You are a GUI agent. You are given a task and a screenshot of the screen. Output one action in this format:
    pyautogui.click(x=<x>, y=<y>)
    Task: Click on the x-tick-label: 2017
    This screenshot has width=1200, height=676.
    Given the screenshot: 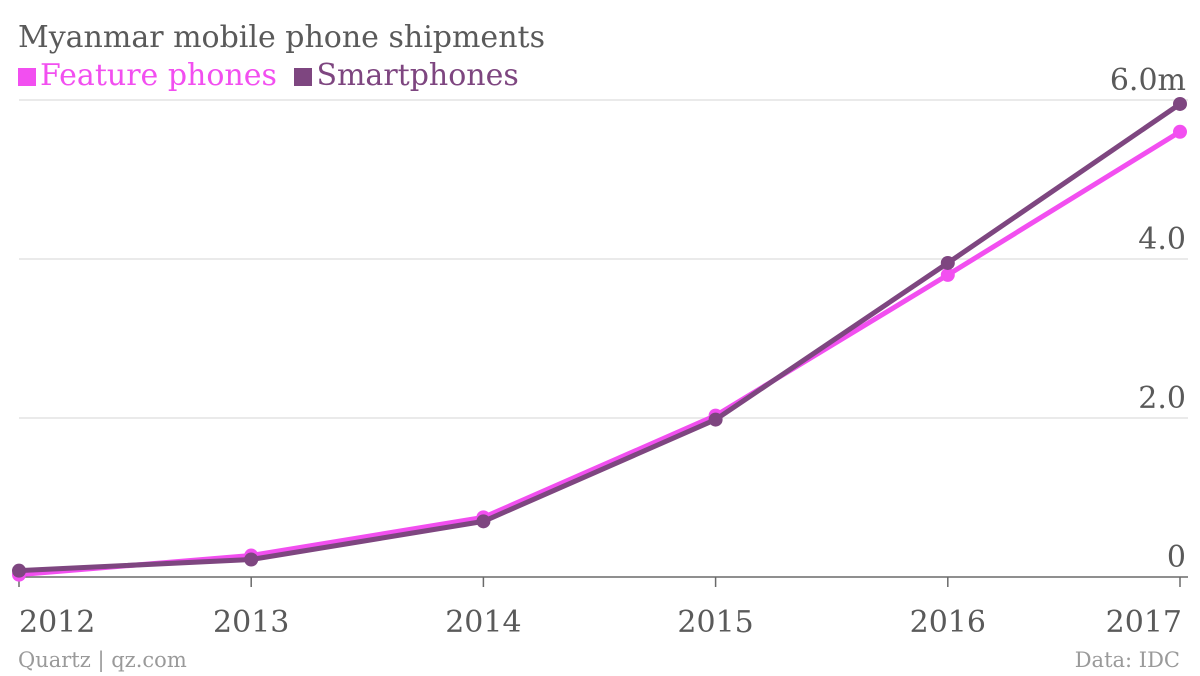 What is the action you would take?
    pyautogui.click(x=1144, y=622)
    